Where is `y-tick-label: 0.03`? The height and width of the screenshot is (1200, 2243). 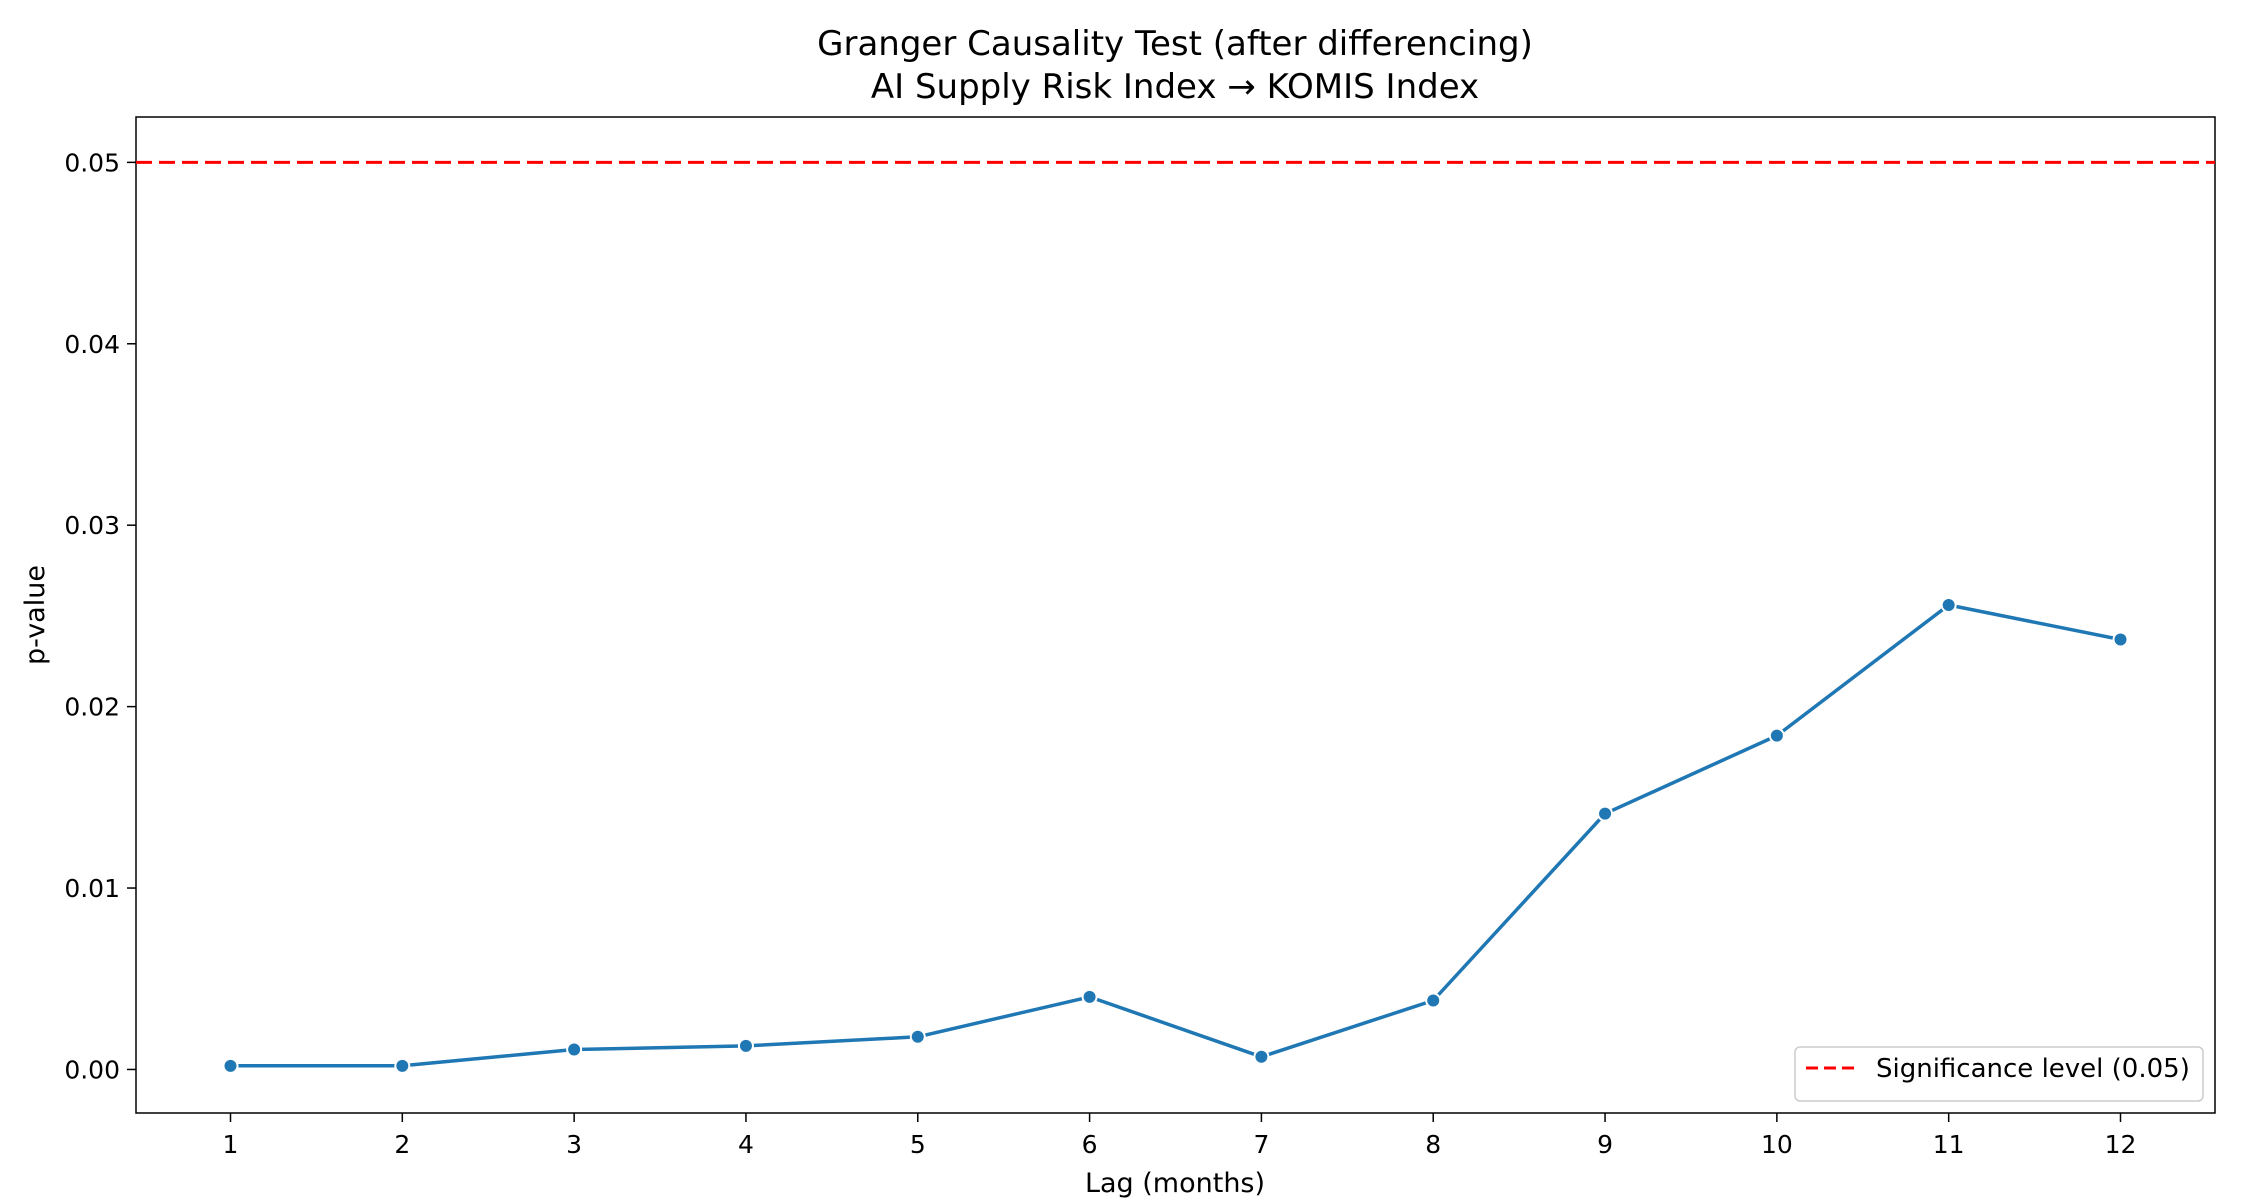 y-tick-label: 0.03 is located at coordinates (92, 525).